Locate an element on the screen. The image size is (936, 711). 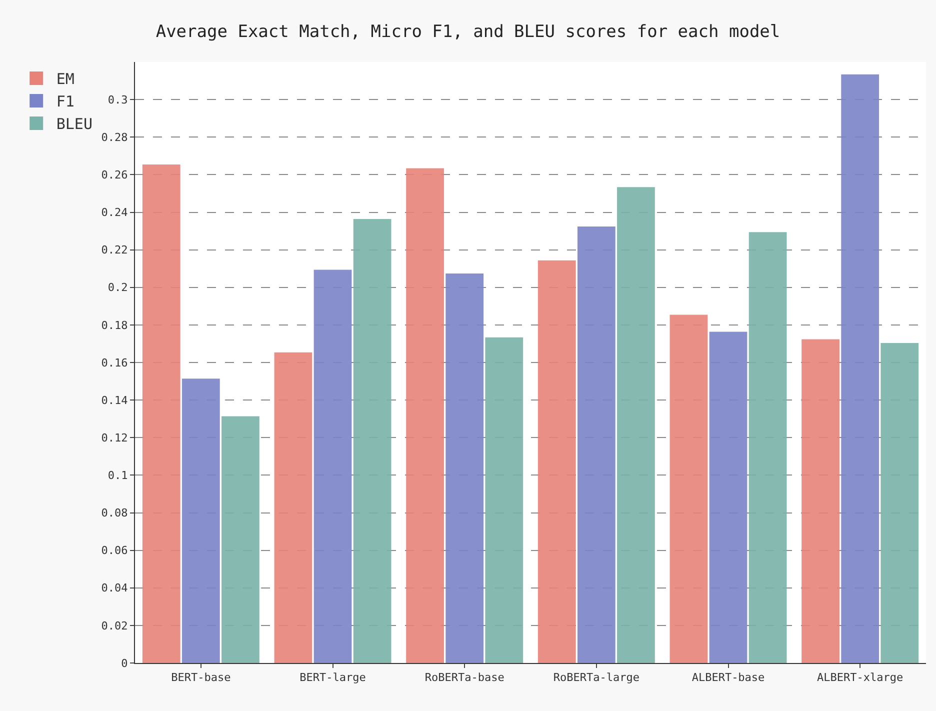
y-tick-label: 0.26 is located at coordinates (114, 175).